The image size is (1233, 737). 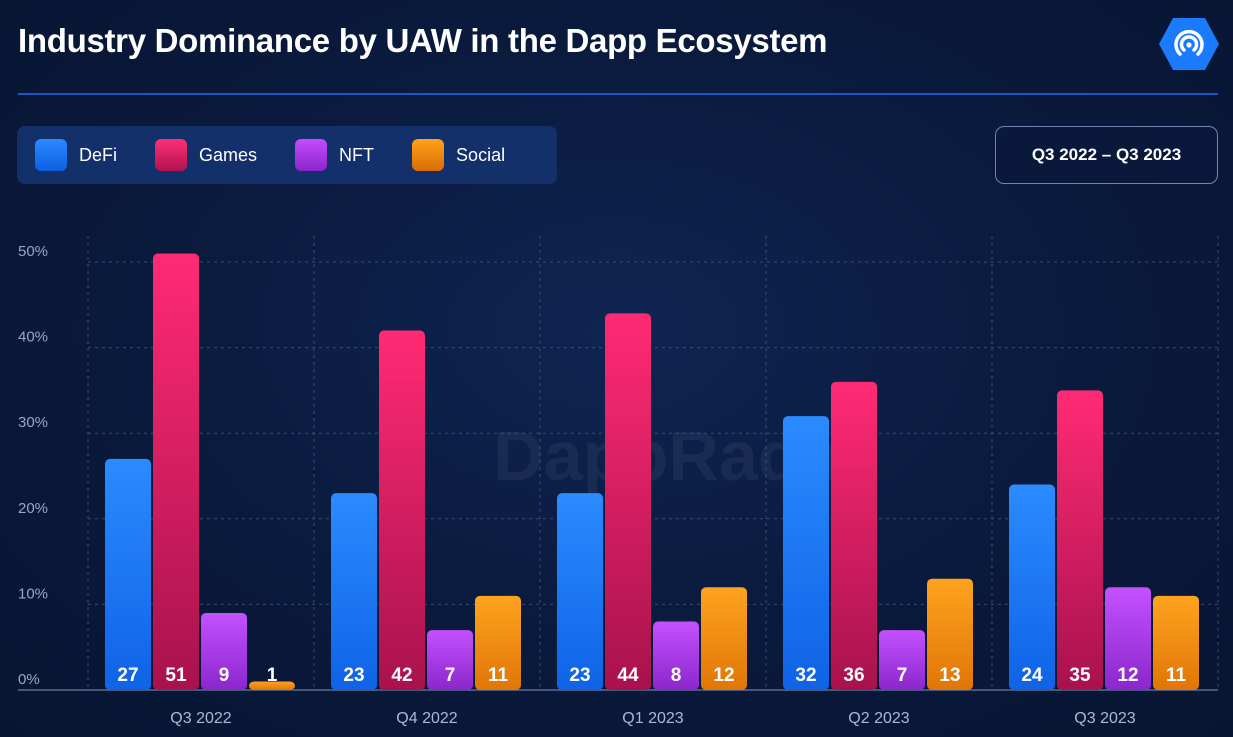 I want to click on legend-label-games: Games, so click(x=228, y=154).